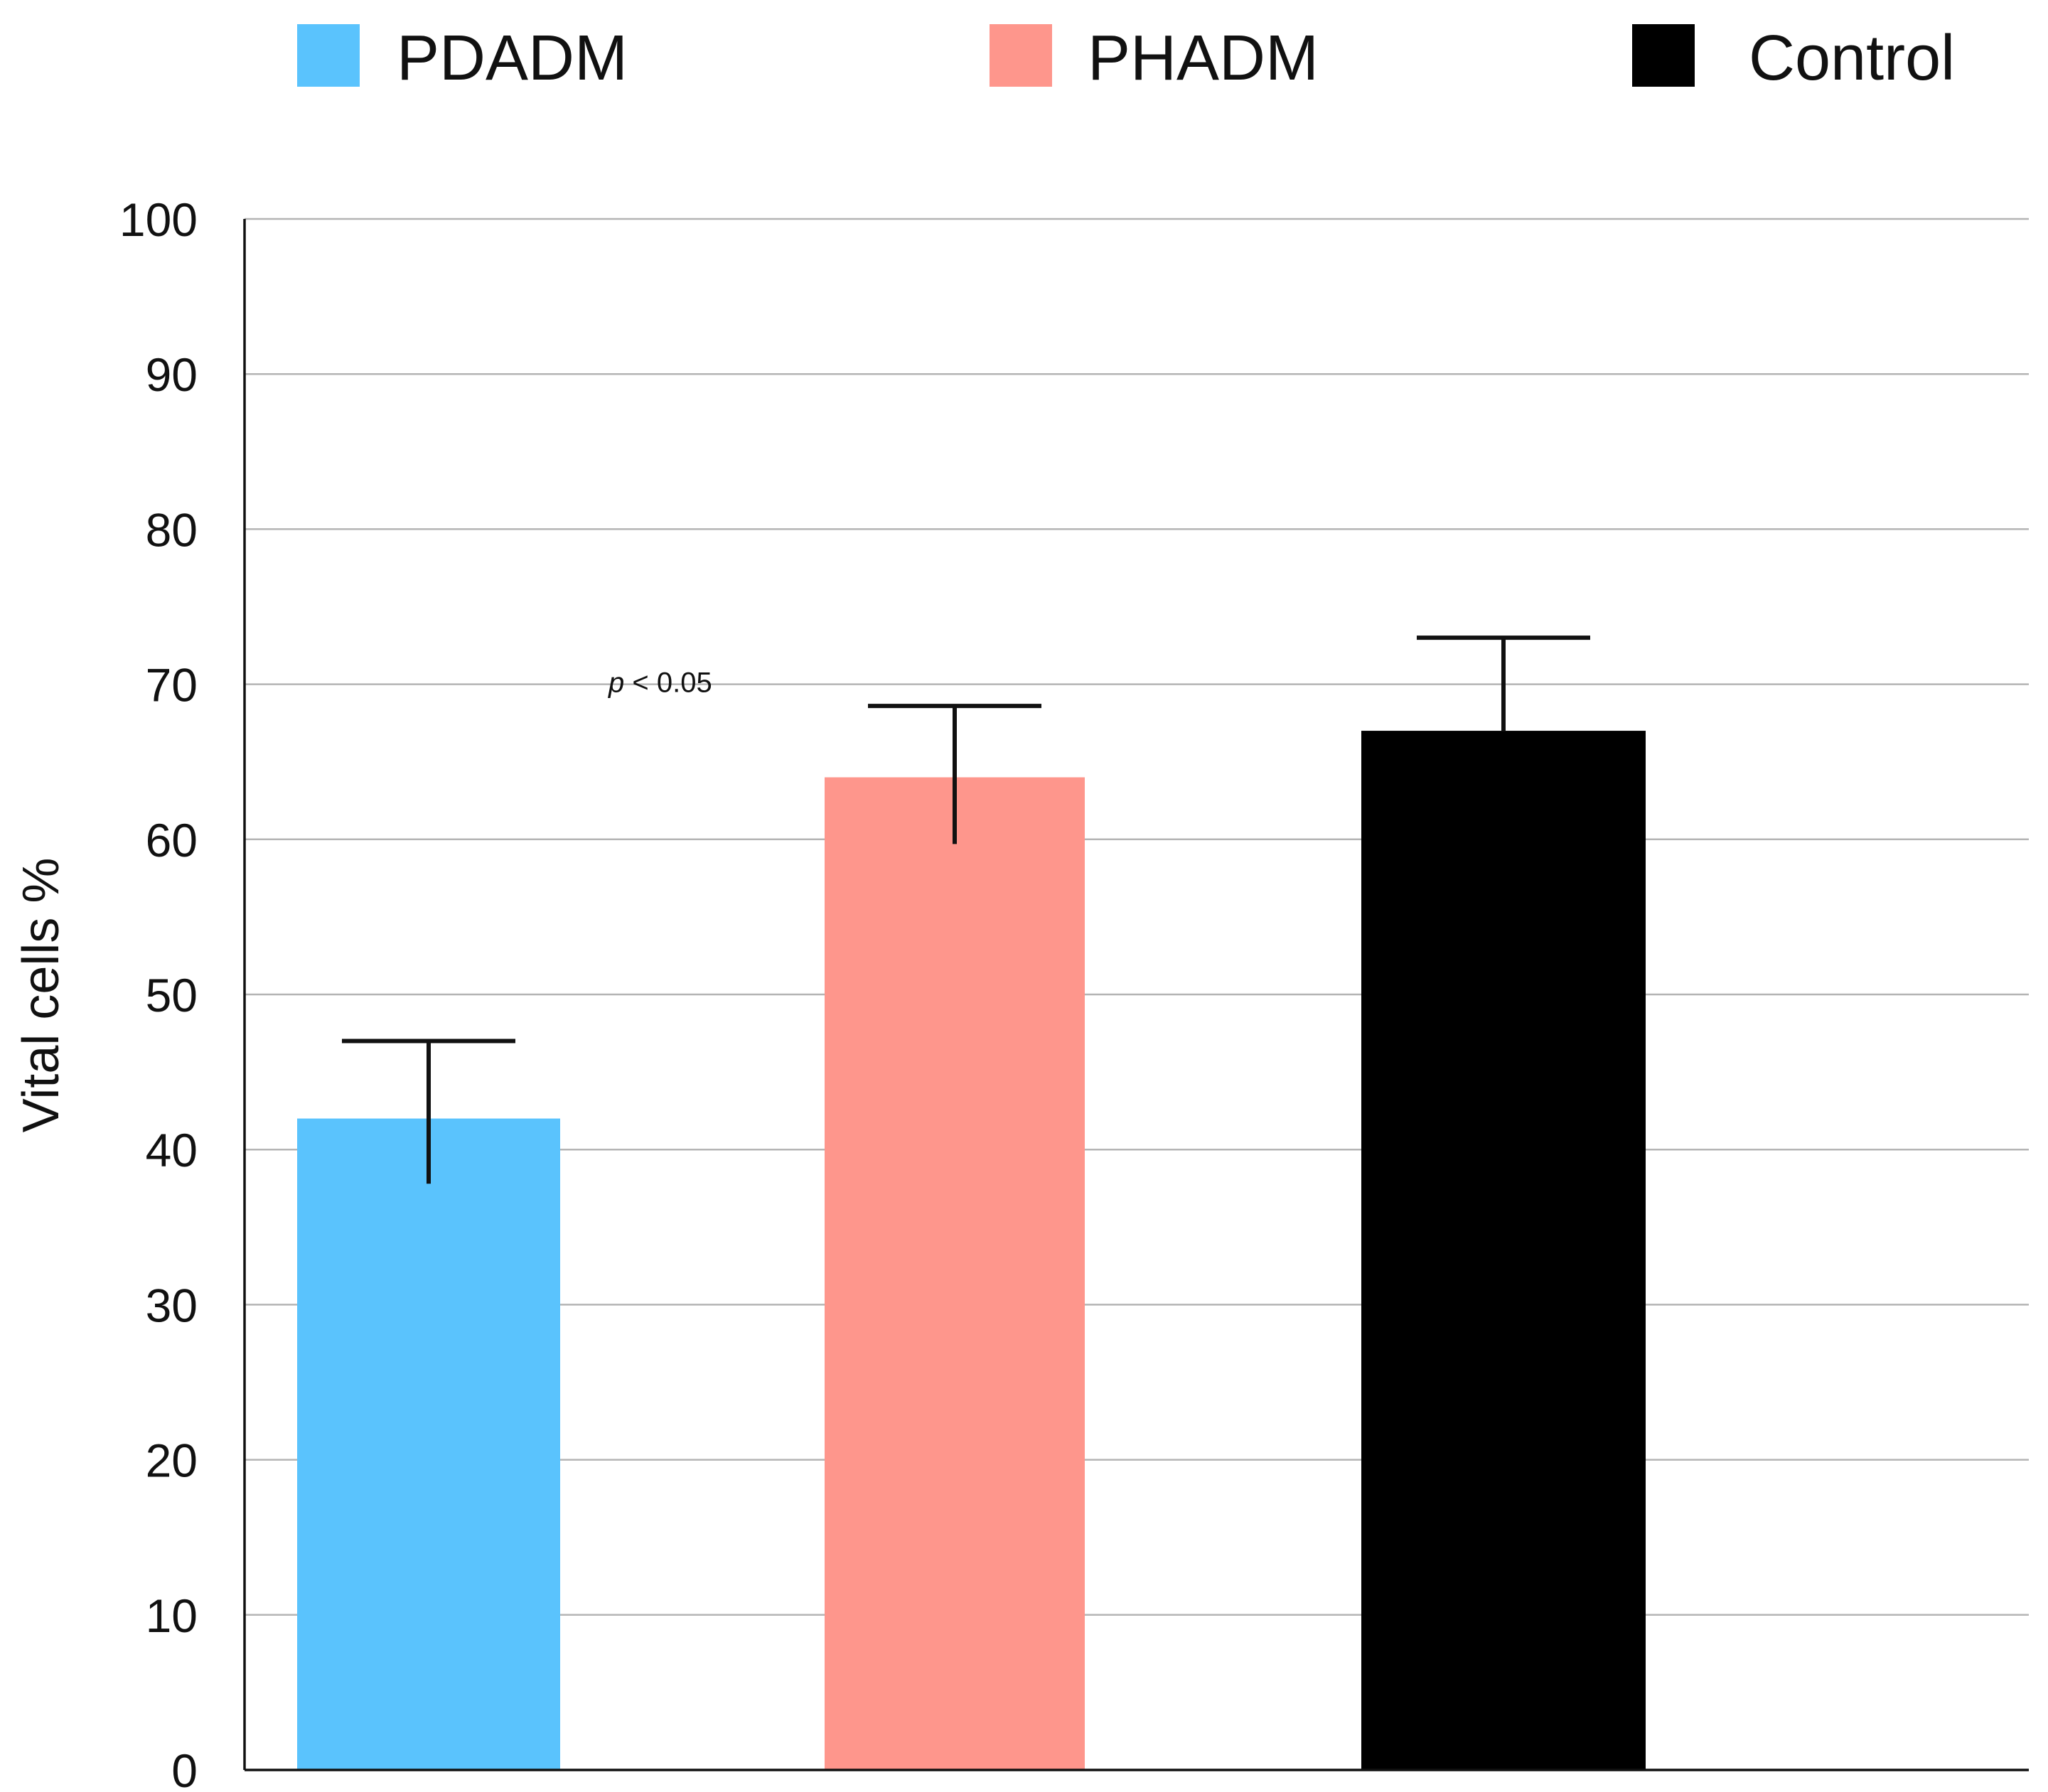 The width and height of the screenshot is (2048, 1792). What do you see at coordinates (172, 1615) in the screenshot?
I see `y-tick-label: 10` at bounding box center [172, 1615].